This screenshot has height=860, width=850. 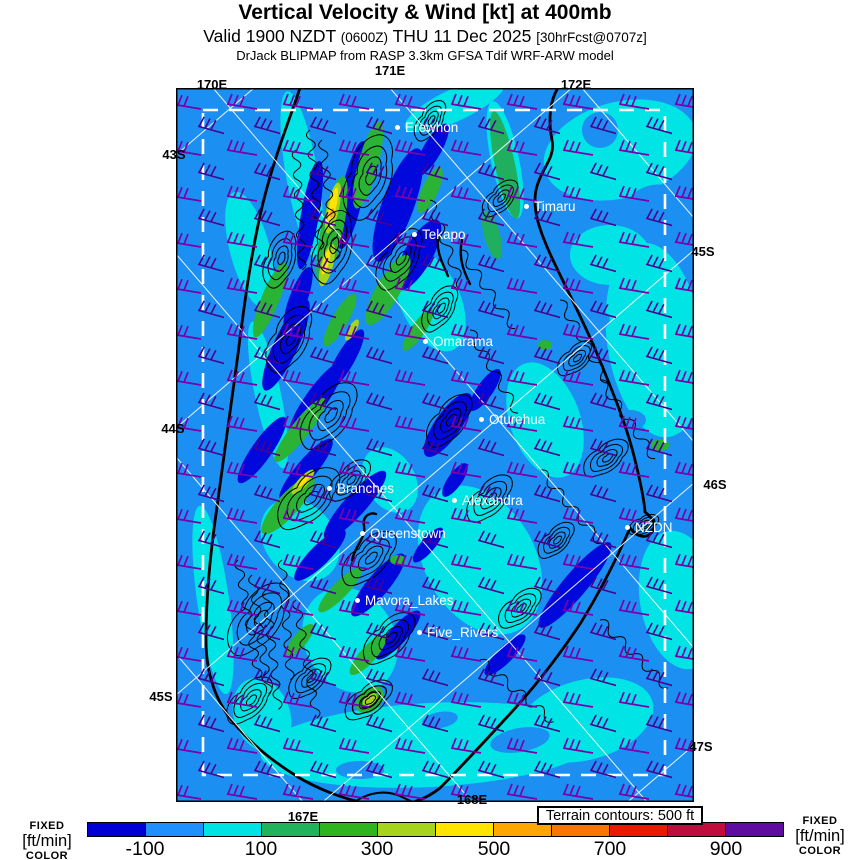 What do you see at coordinates (494, 849) in the screenshot?
I see `scale-tick: 500` at bounding box center [494, 849].